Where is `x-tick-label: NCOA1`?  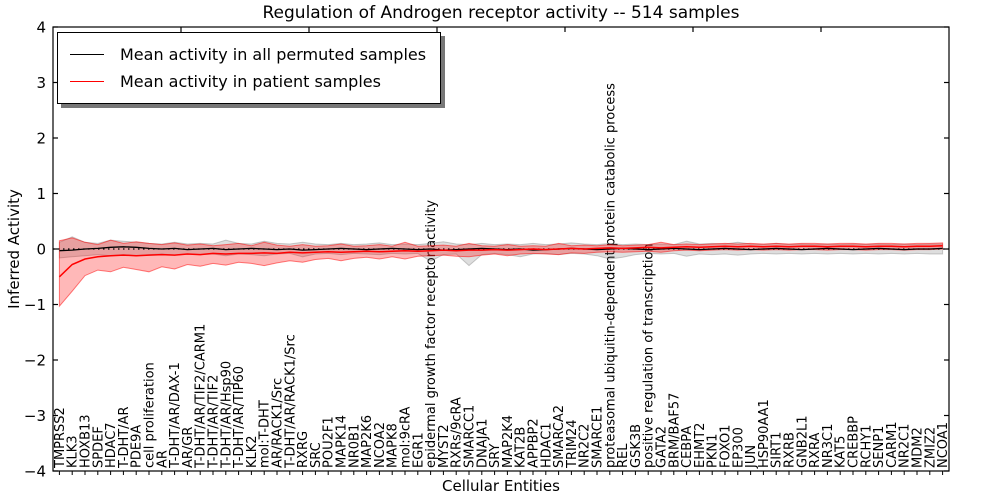 x-tick-label: NCOA1 is located at coordinates (943, 445).